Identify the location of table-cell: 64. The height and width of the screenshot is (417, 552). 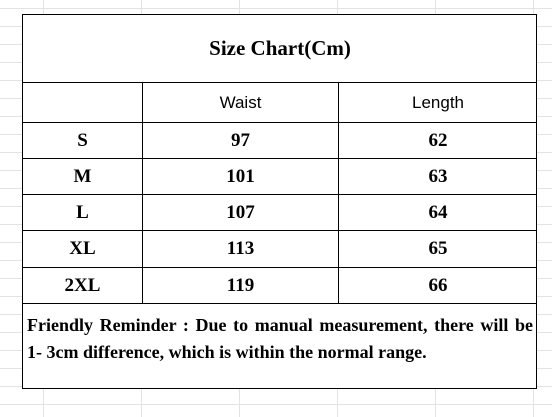
(438, 213).